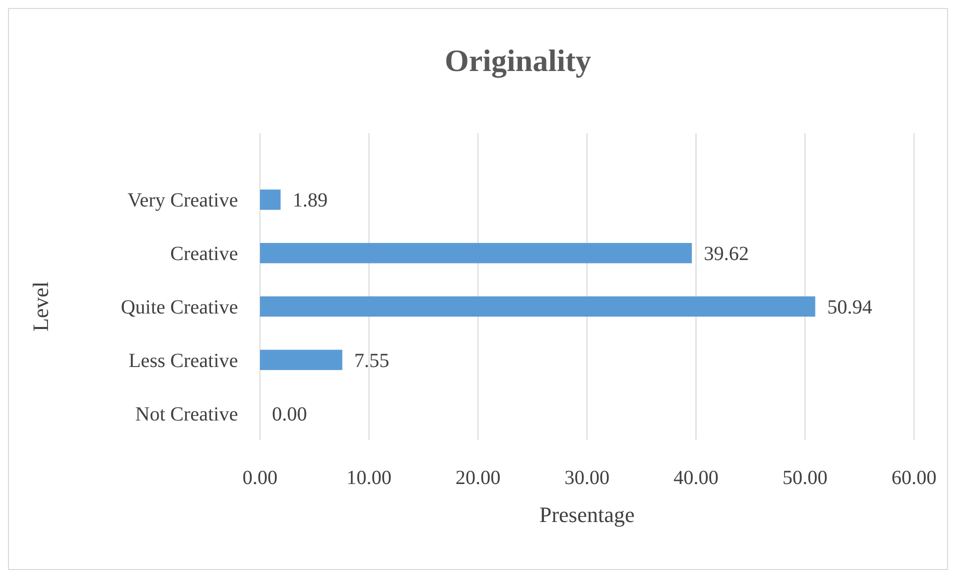 The image size is (956, 579). I want to click on x-tick-label: 60.00, so click(914, 478).